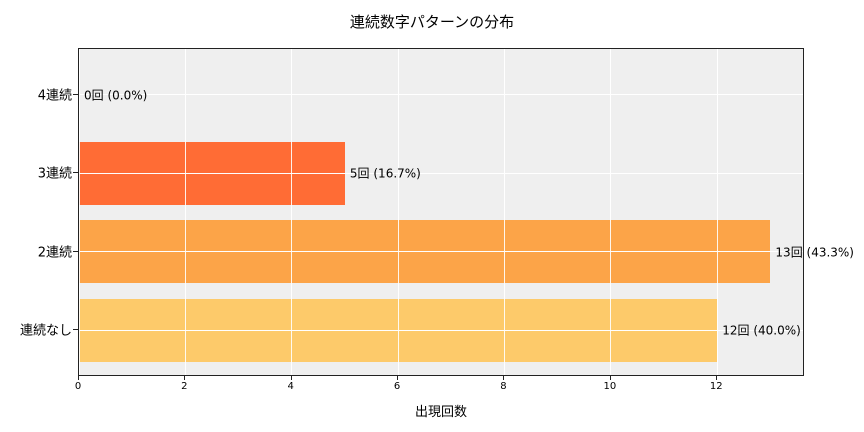 This screenshot has width=864, height=432. I want to click on y-tick-label: 4連続, so click(54, 95).